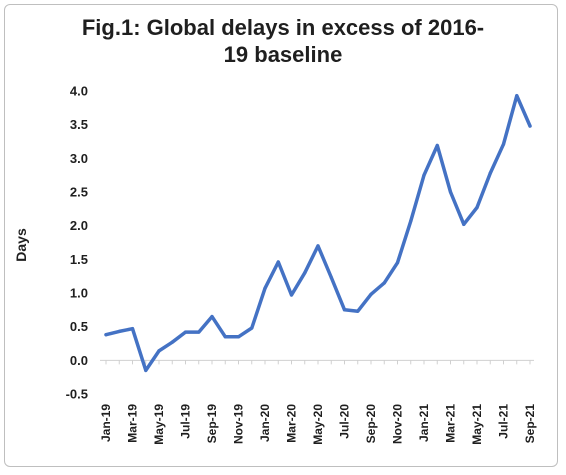 Image resolution: width=566 pixels, height=475 pixels. Describe the element at coordinates (79, 192) in the screenshot. I see `y-tick-label: 2.5` at that location.